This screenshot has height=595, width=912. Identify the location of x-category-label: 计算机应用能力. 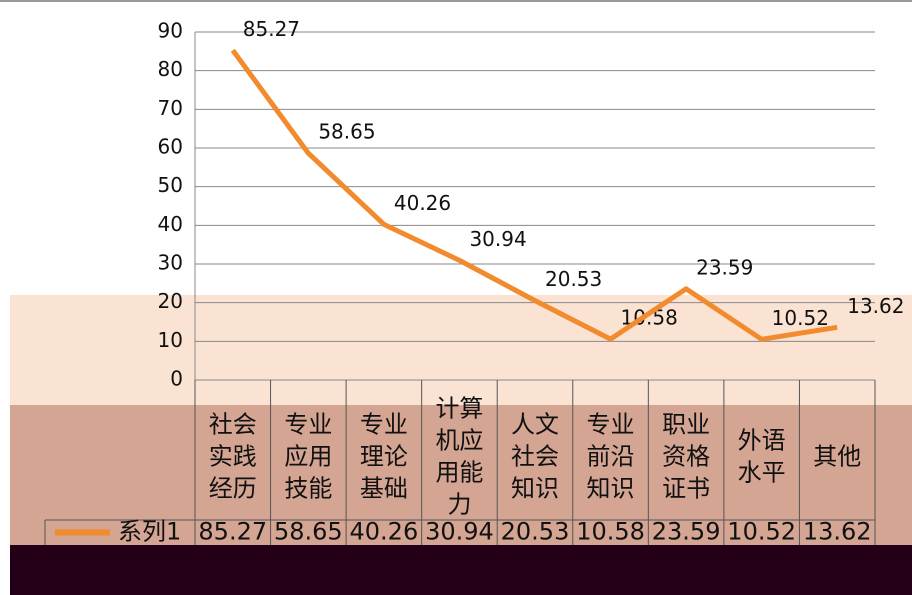
(459, 457).